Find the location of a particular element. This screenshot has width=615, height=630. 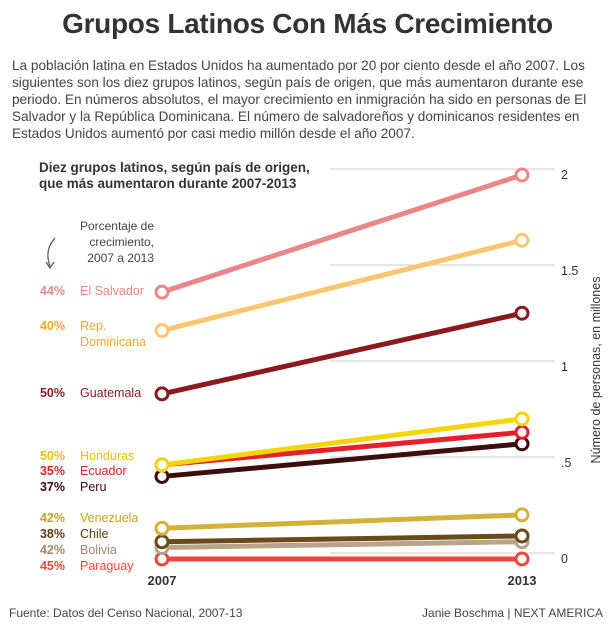

percent-label: 35% is located at coordinates (52, 471).